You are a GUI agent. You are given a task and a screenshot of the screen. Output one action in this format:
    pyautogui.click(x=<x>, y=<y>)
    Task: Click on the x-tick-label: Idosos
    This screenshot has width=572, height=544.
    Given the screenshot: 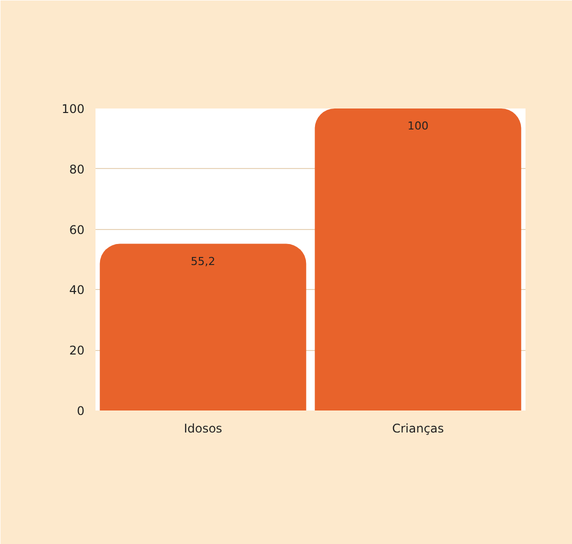 What is the action you would take?
    pyautogui.click(x=203, y=429)
    